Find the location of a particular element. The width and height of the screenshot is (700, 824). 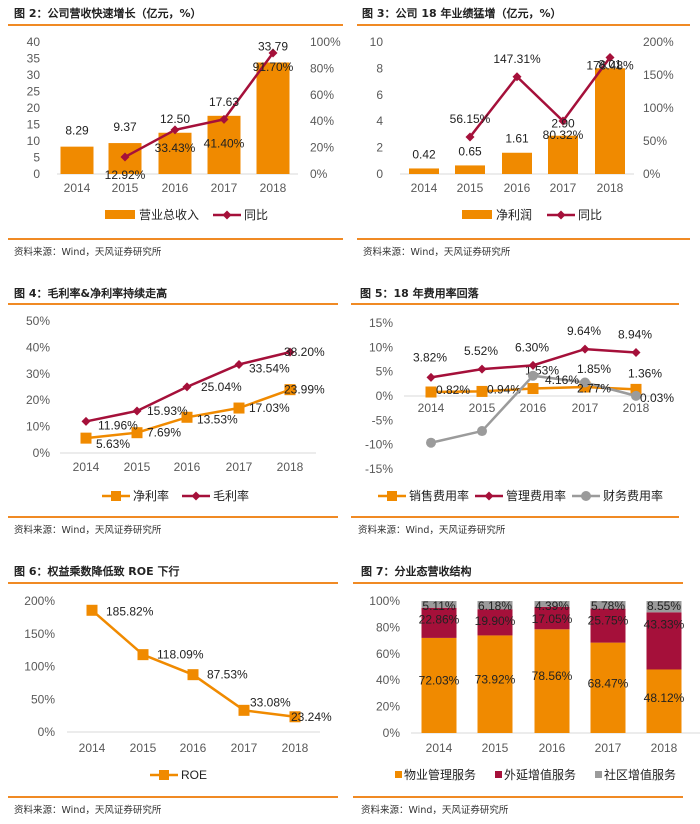

fig7-ytick: 0% is located at coordinates (392, 733).